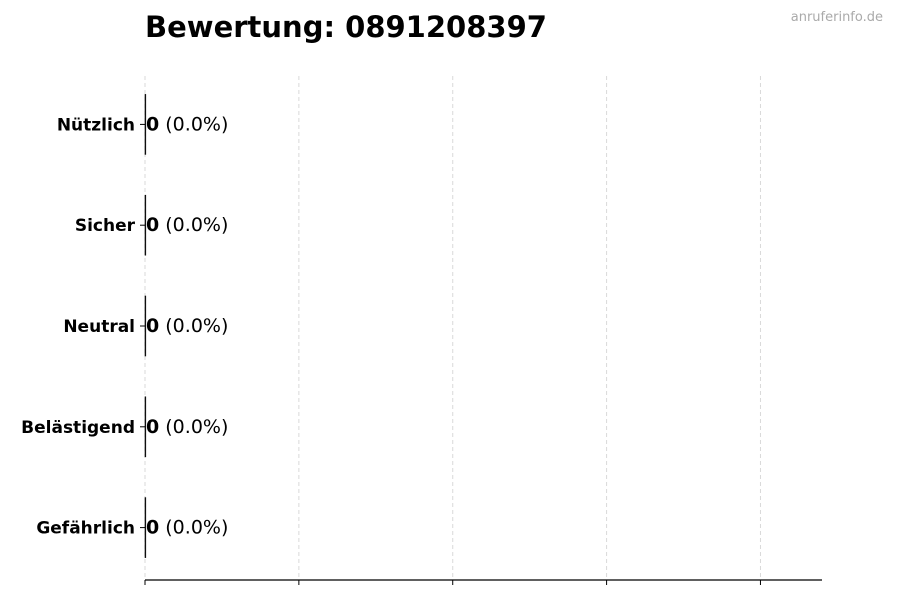 The width and height of the screenshot is (900, 600). I want to click on category-label: Sicher, so click(105, 226).